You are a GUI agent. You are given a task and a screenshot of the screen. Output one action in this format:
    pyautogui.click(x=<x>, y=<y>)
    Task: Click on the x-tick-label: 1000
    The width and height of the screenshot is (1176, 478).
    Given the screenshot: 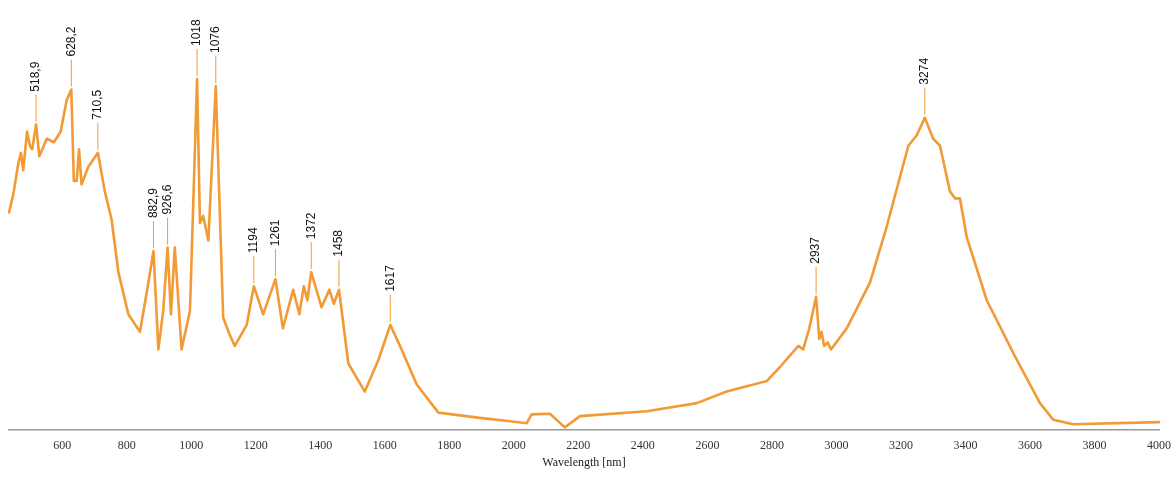 What is the action you would take?
    pyautogui.click(x=191, y=444)
    